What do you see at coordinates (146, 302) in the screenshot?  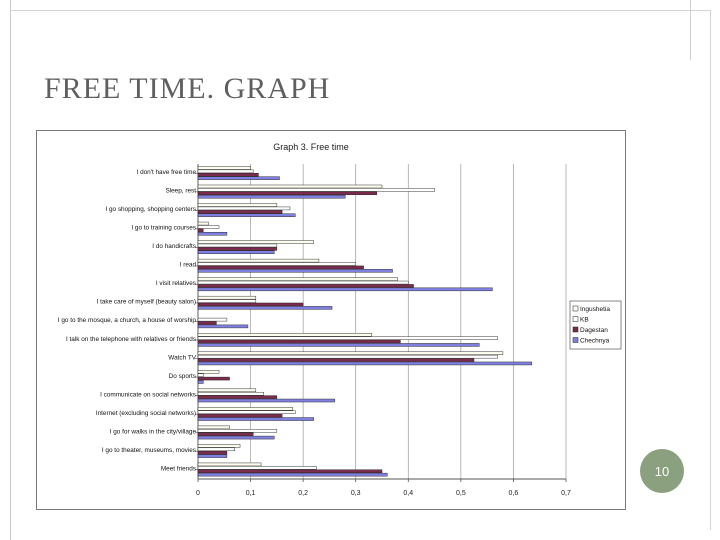 I see `category-label: I take care of myself (beauty salon)` at bounding box center [146, 302].